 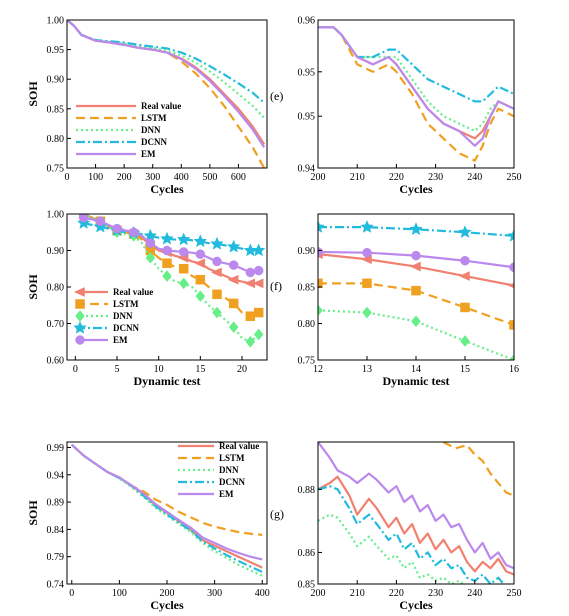 I want to click on y-tick-label: 0.70, so click(x=56, y=324).